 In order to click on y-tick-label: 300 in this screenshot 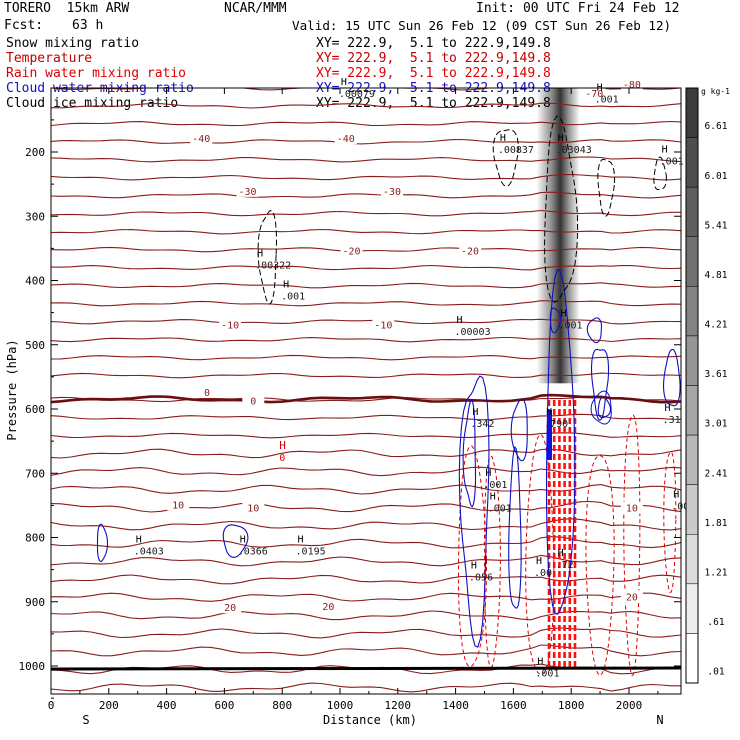, I will do `click(35, 216)`.